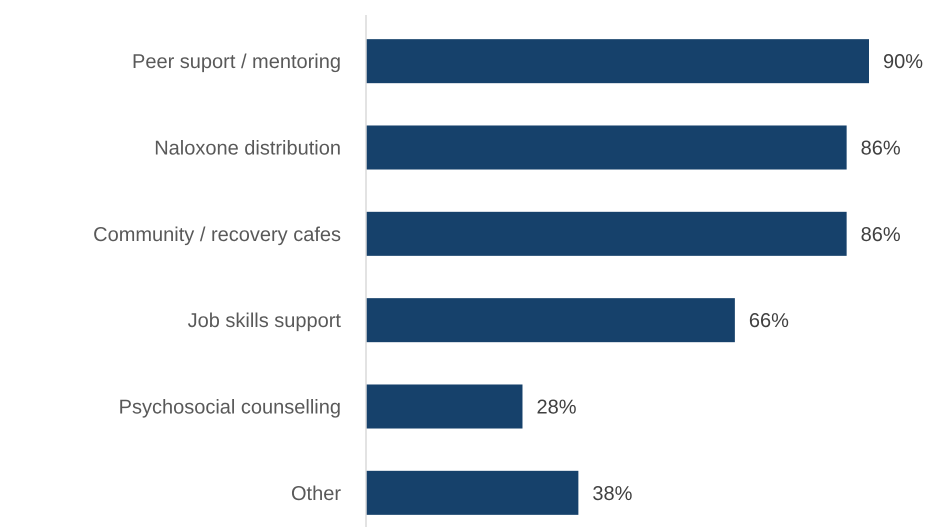 The height and width of the screenshot is (527, 941). I want to click on data-label: 66%, so click(769, 321).